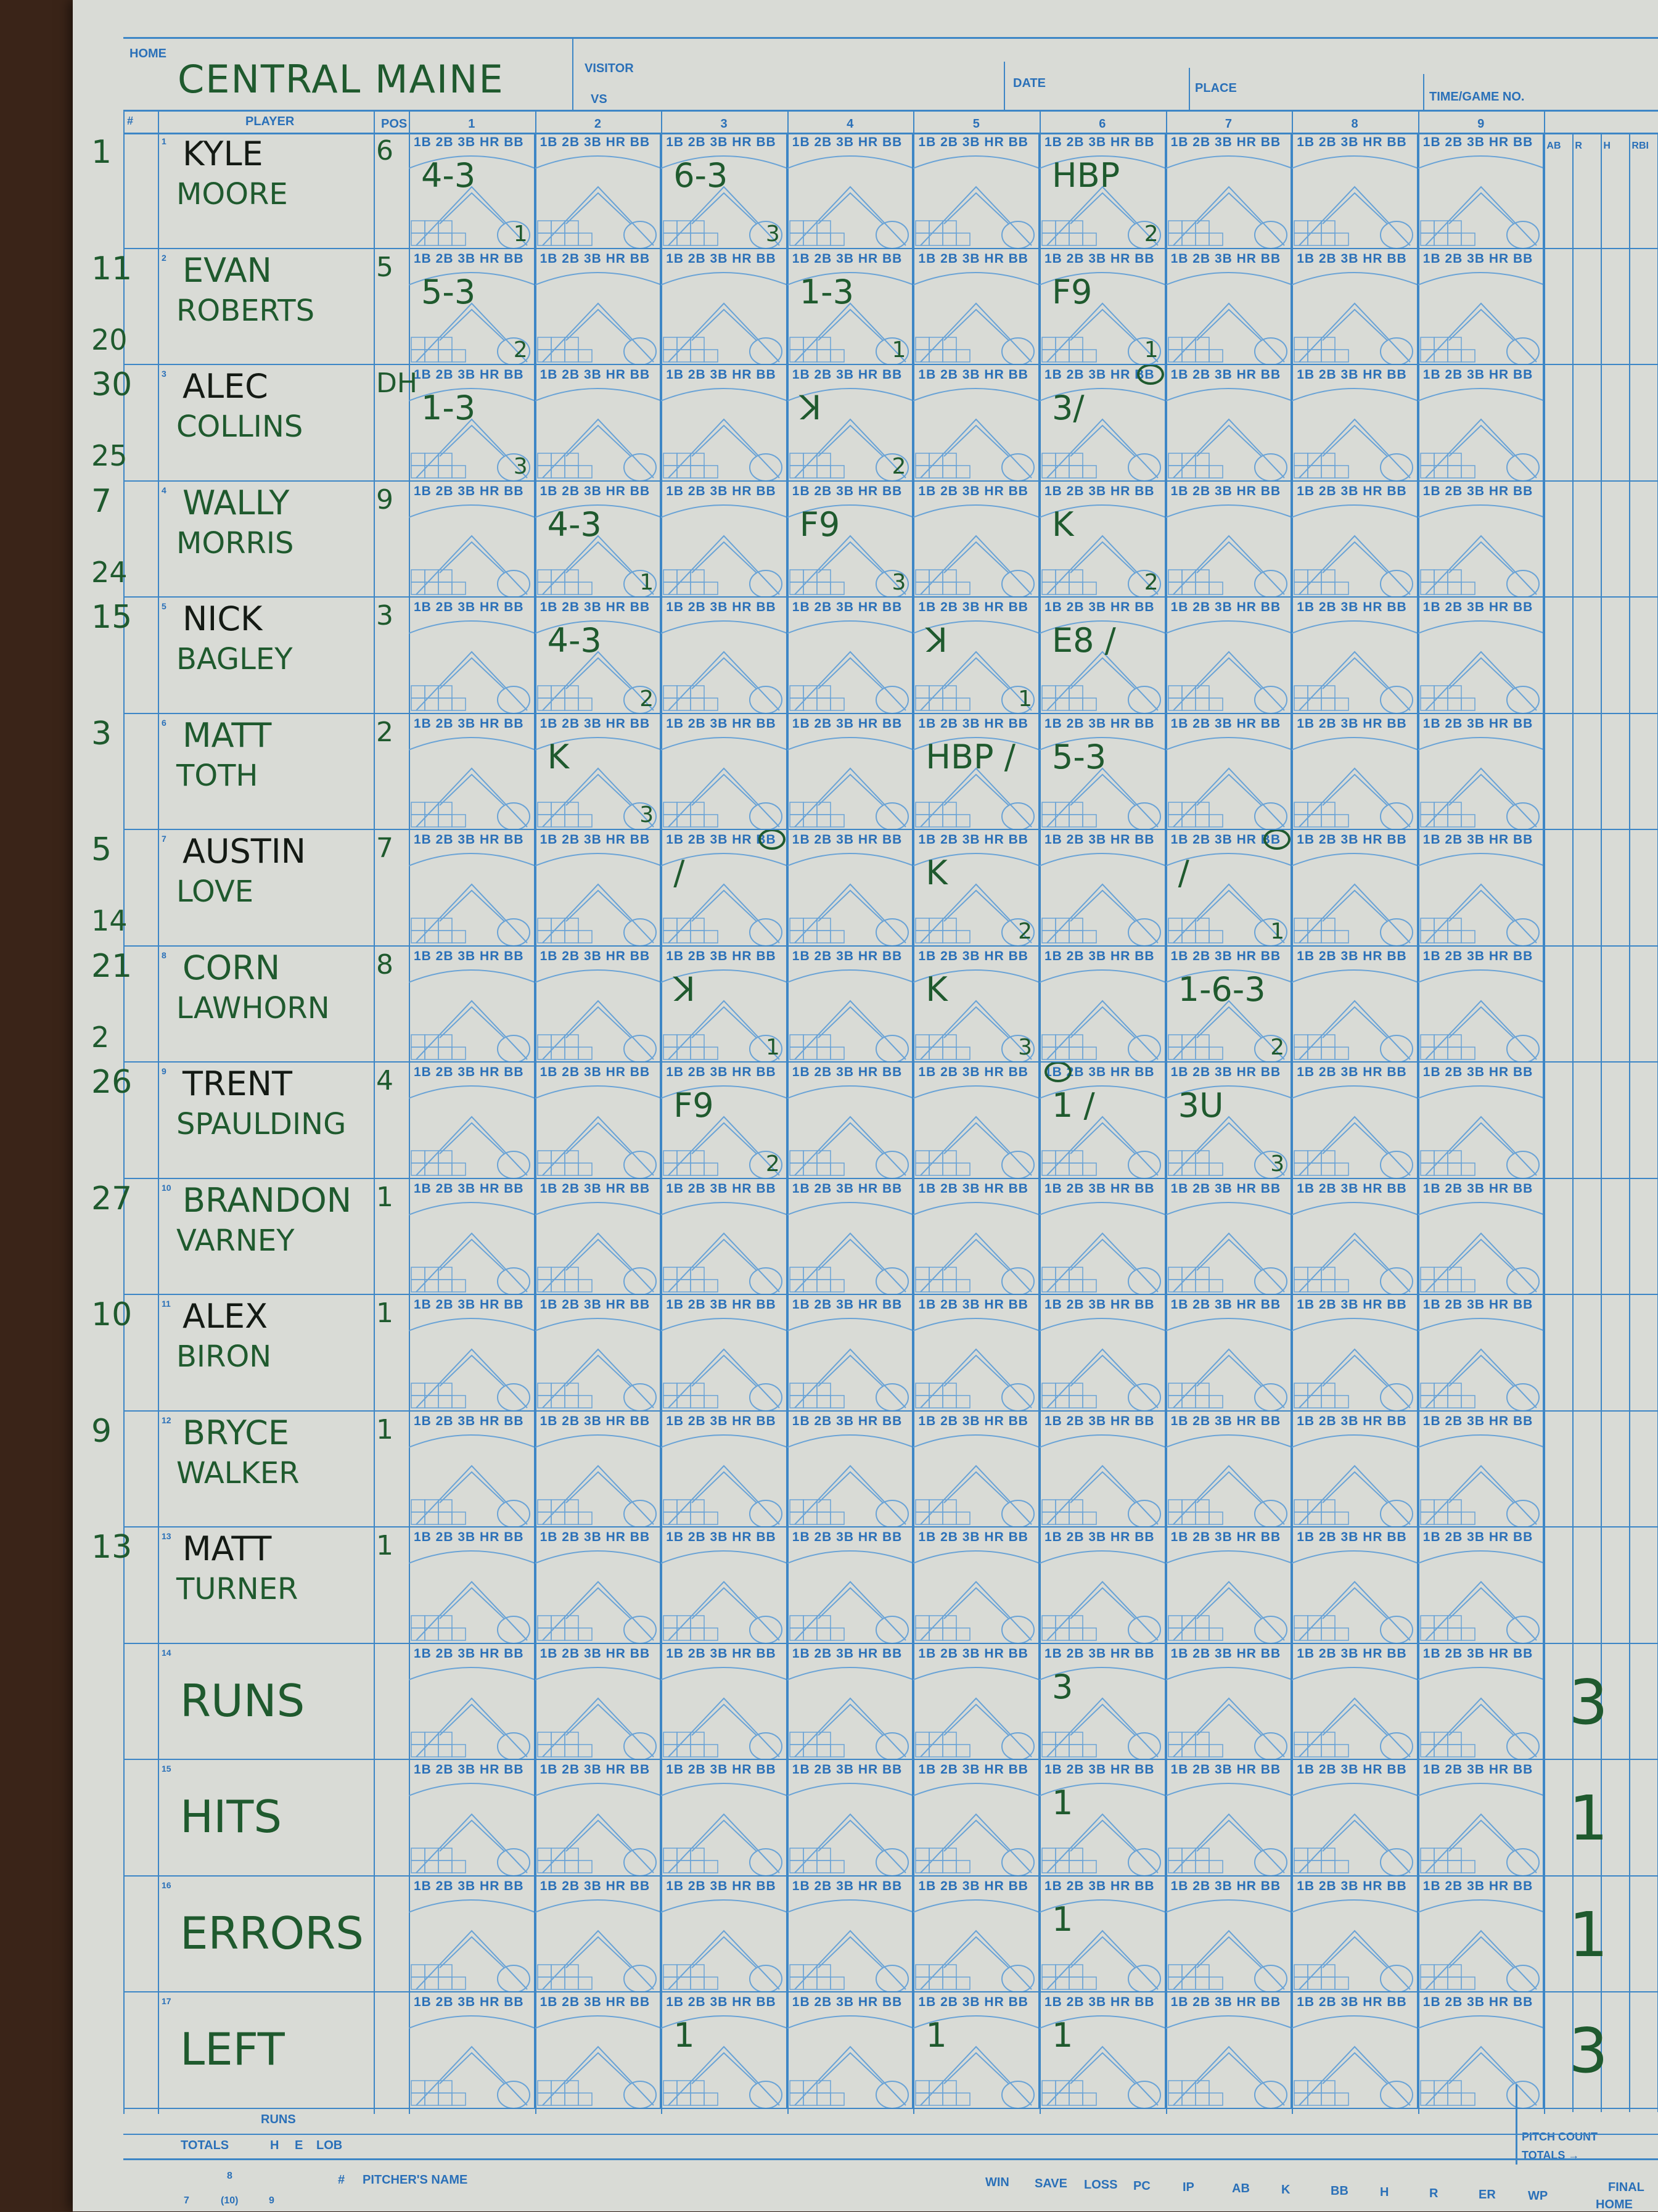 This screenshot has height=2212, width=1658. I want to click on at-bat-cell: 1B 2B 3B HR BB 1 /, so click(1103, 1121).